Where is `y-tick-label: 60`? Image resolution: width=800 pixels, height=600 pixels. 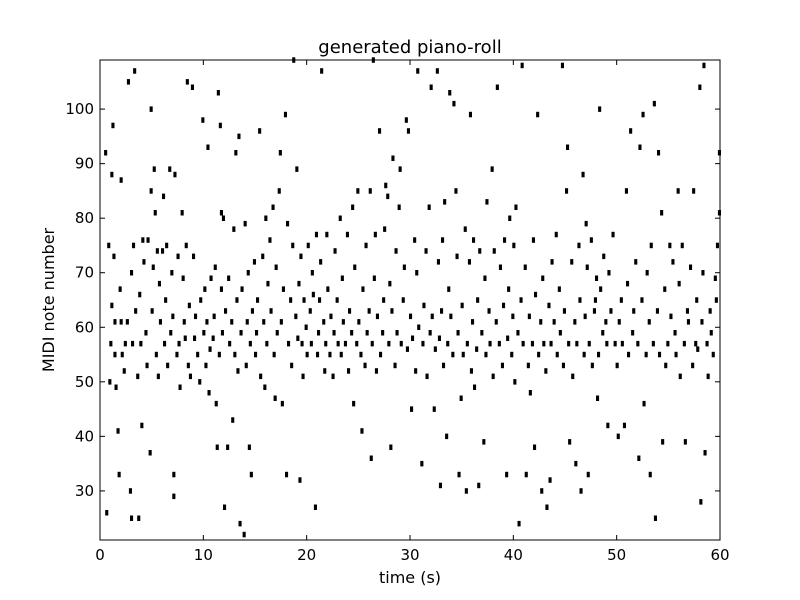
y-tick-label: 60 is located at coordinates (84, 327).